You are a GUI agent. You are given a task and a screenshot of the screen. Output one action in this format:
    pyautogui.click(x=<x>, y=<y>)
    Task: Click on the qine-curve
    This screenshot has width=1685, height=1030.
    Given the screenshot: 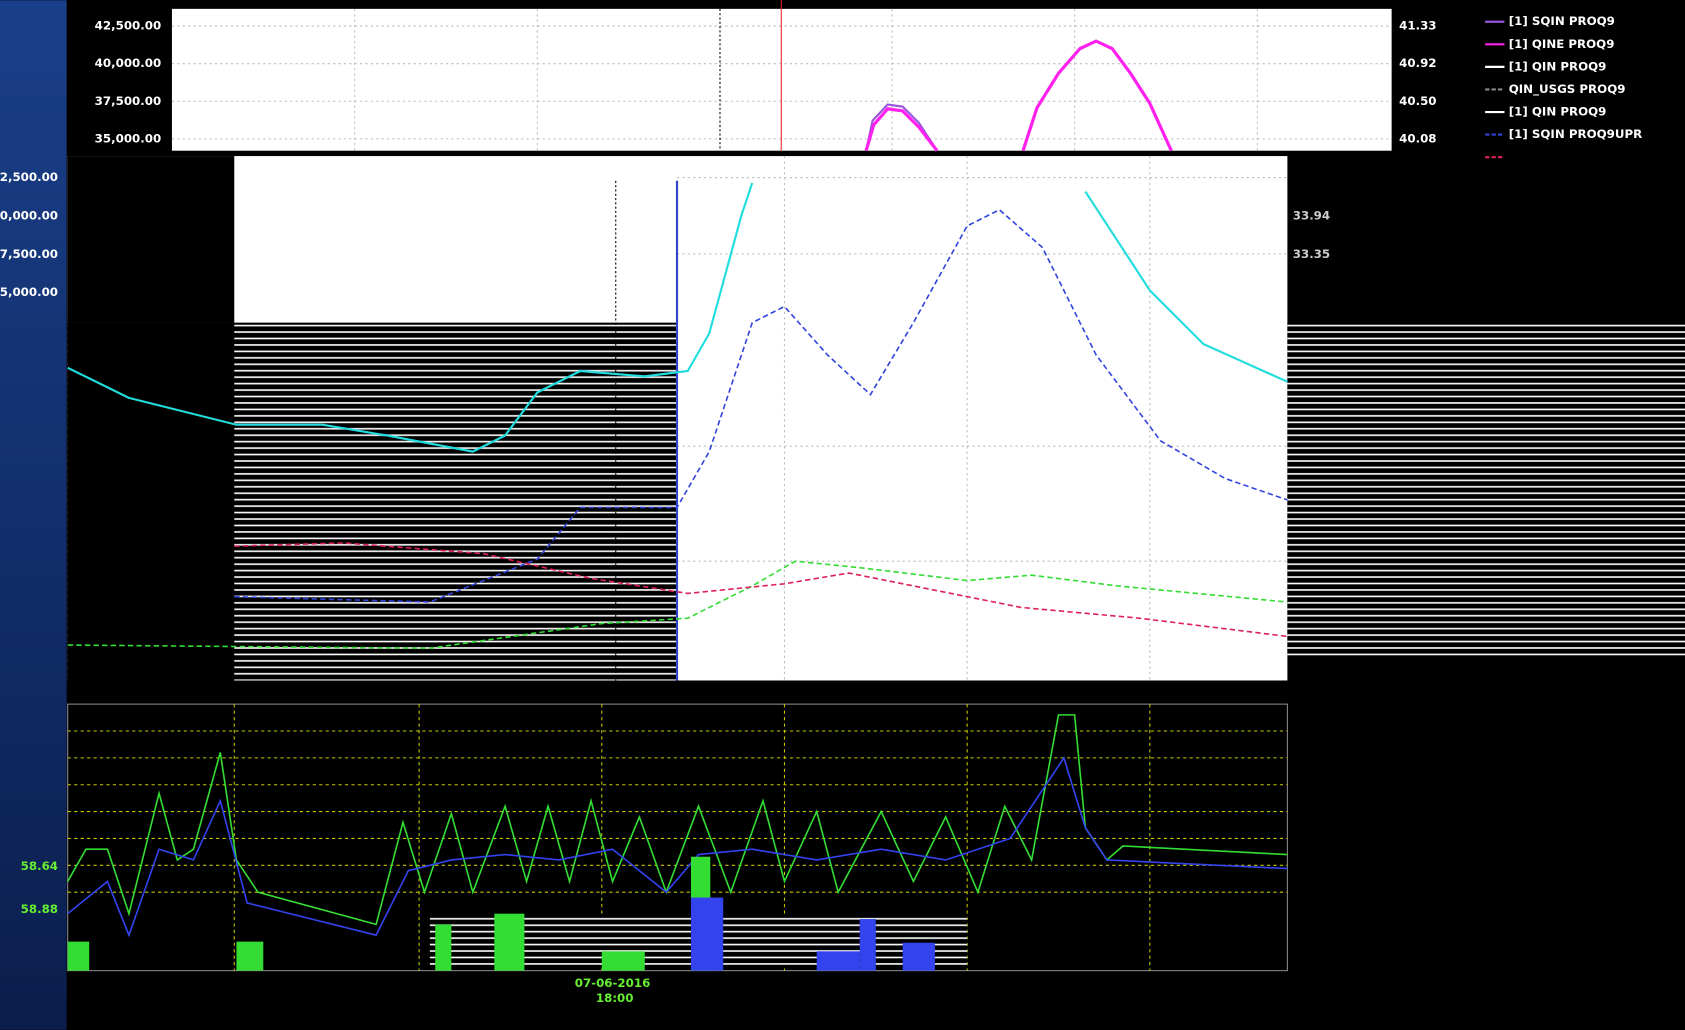 What is the action you would take?
    pyautogui.click(x=901, y=129)
    